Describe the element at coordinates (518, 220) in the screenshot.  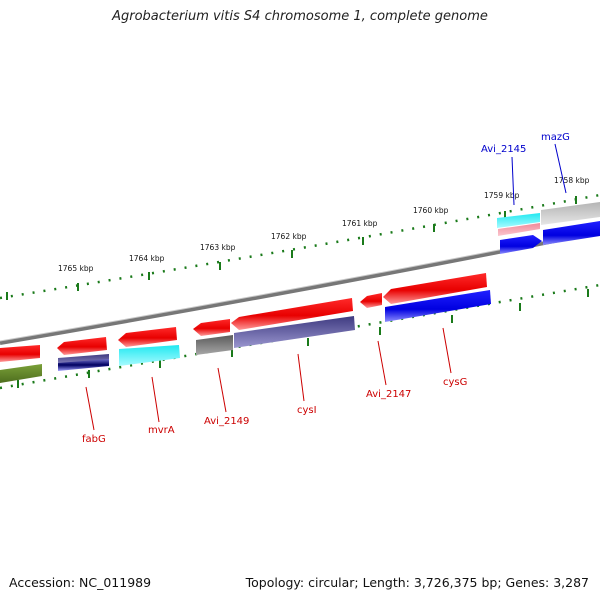
I see `feature-avi2145` at that location.